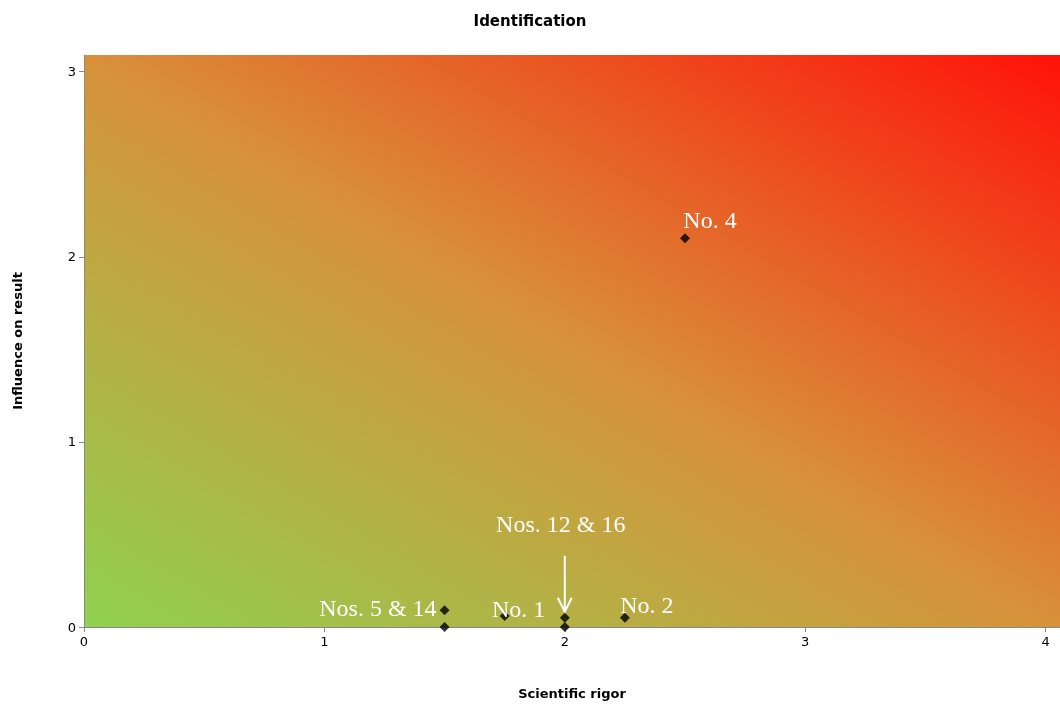 The image size is (1060, 713). What do you see at coordinates (84, 641) in the screenshot?
I see `x-tick-label: 0` at bounding box center [84, 641].